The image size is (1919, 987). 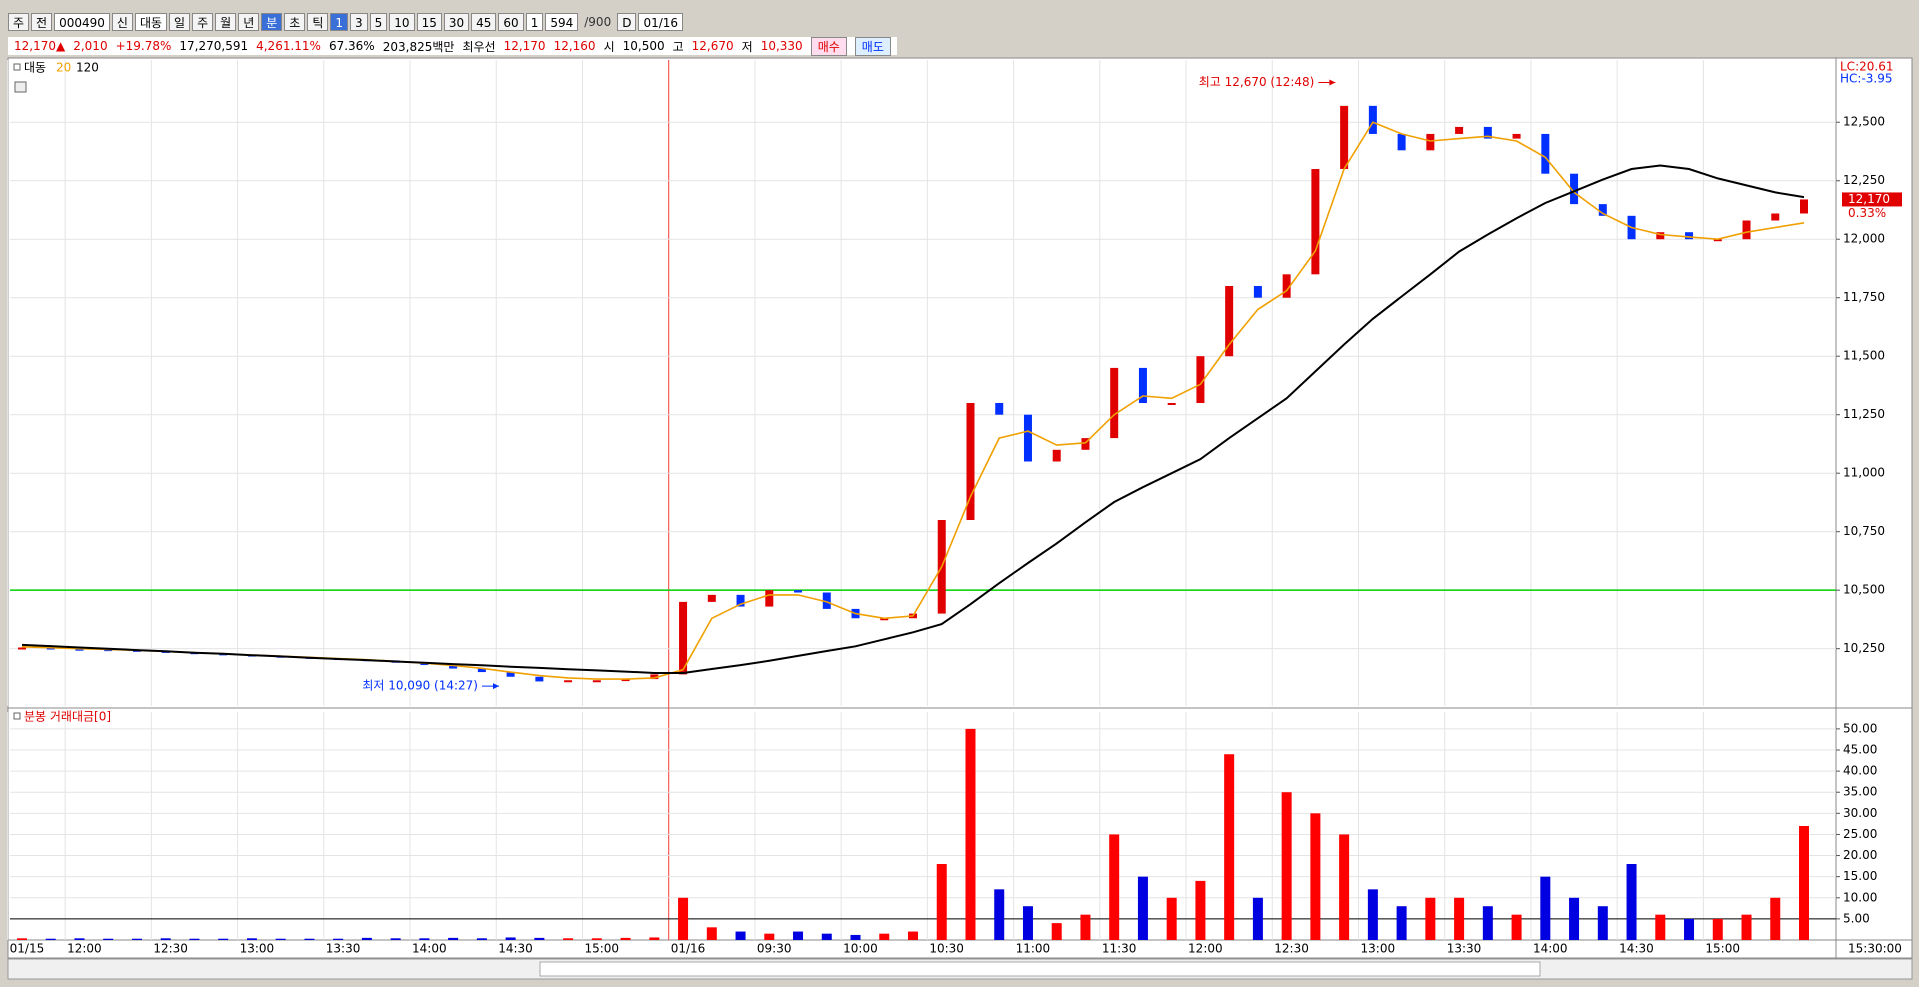 I want to click on quote-field: 시, so click(x=609, y=46).